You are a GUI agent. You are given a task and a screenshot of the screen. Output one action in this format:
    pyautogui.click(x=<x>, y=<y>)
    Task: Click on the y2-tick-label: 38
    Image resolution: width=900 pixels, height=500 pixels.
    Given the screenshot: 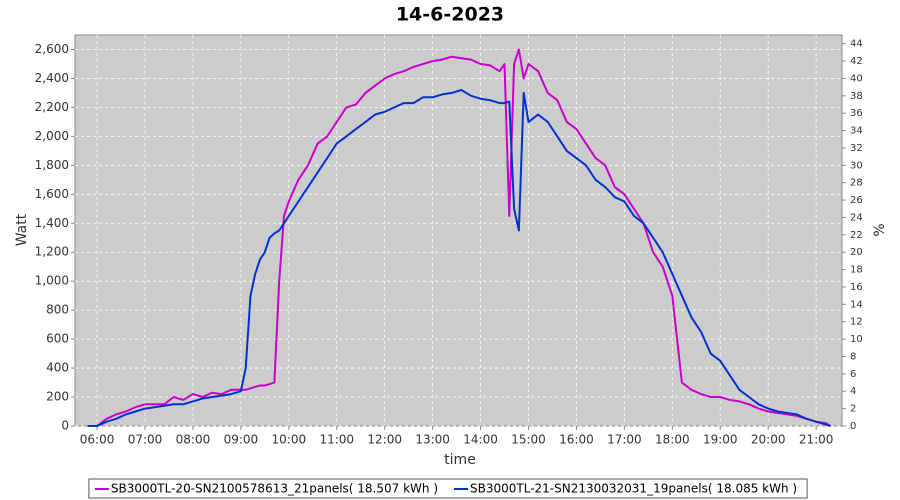 What is the action you would take?
    pyautogui.click(x=856, y=96)
    